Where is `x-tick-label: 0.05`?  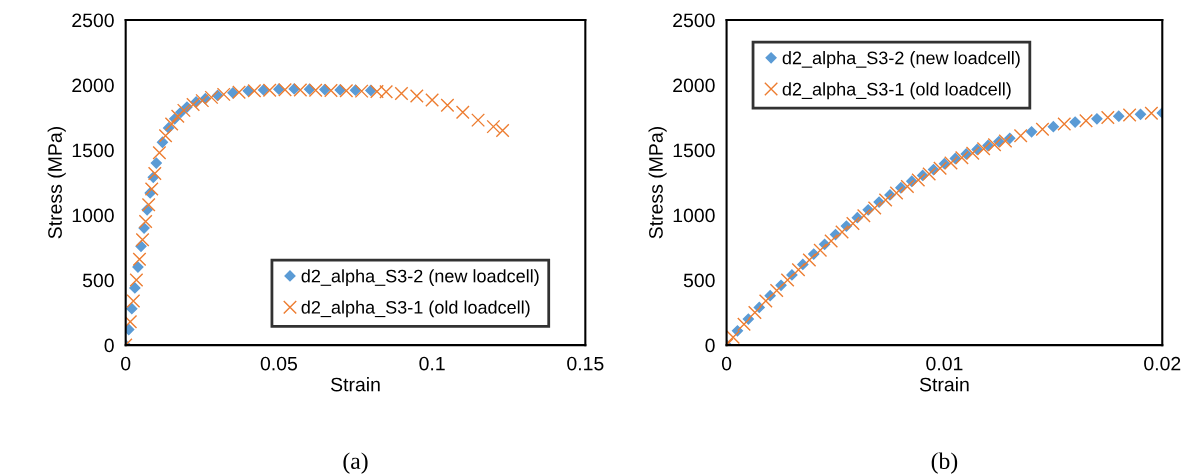 x-tick-label: 0.05 is located at coordinates (279, 363).